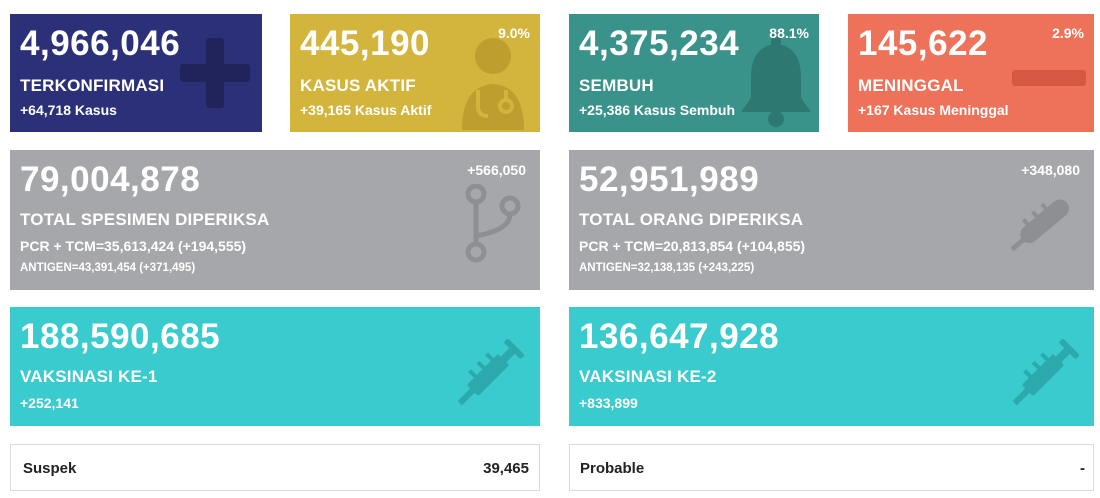 This screenshot has height=498, width=1100. I want to click on meninggal-delta: +167 Kasus Meninggal, so click(933, 110).